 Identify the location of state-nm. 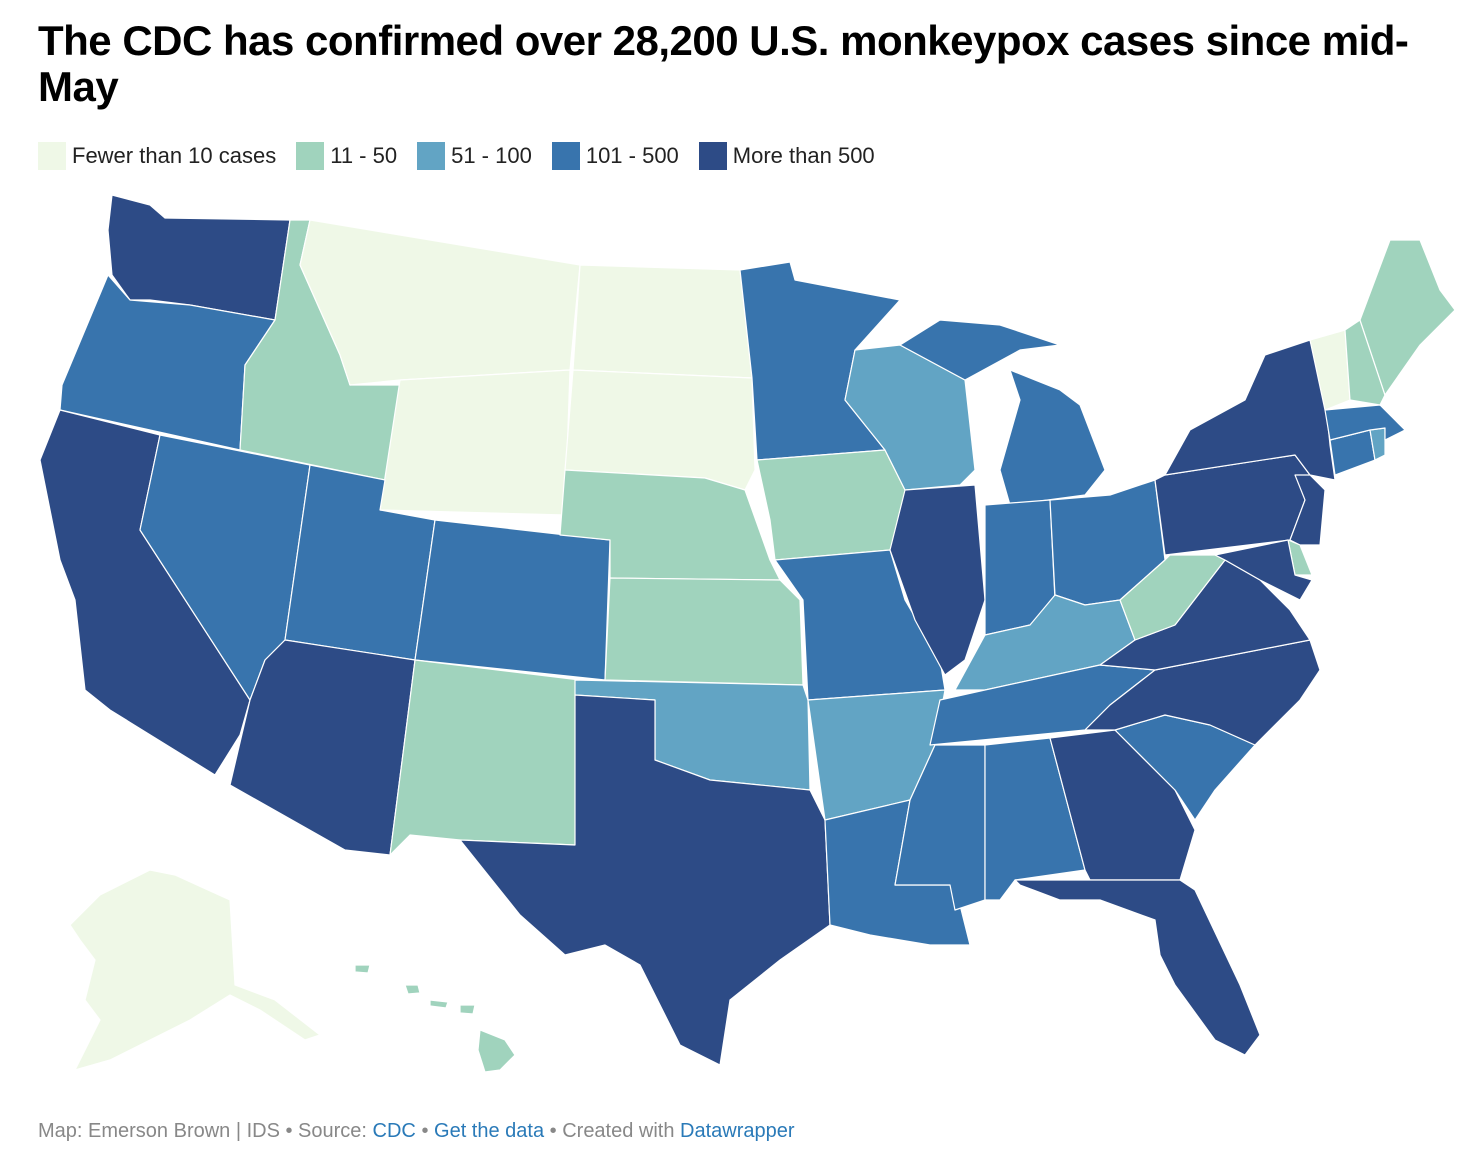
(485, 757).